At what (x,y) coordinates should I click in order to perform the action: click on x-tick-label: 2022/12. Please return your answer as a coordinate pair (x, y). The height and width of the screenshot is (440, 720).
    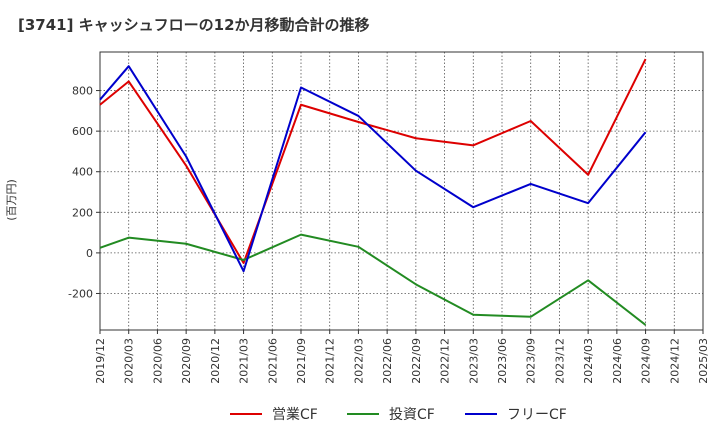
    Looking at the image, I should click on (445, 361).